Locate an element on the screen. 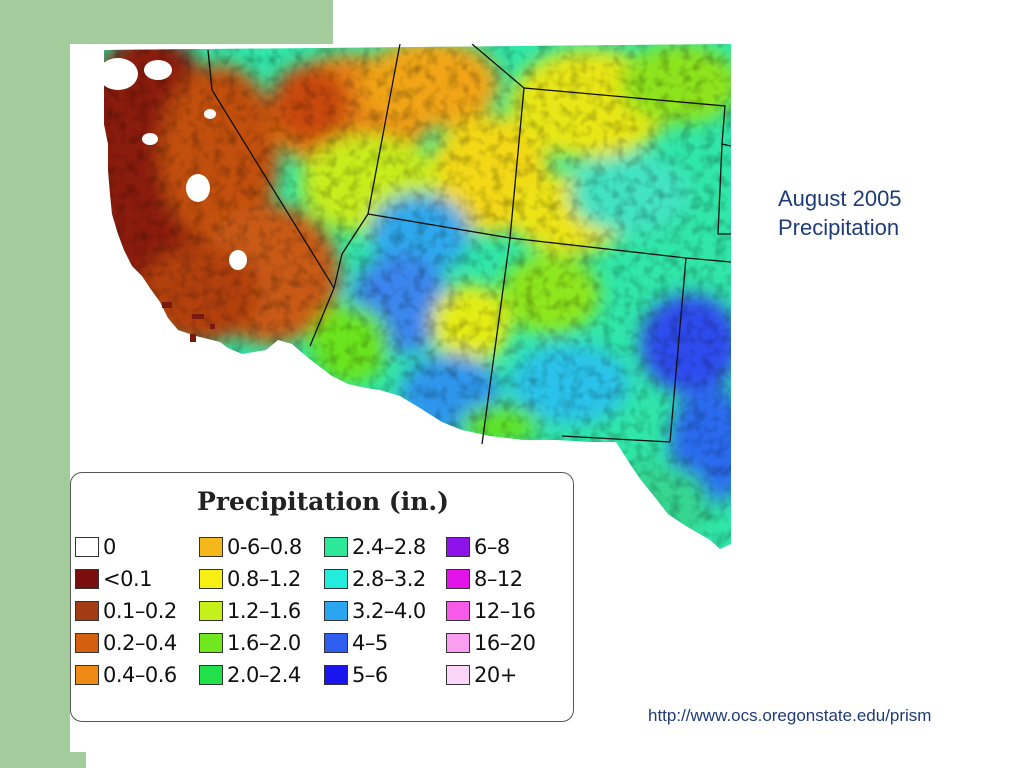 This screenshot has height=768, width=1024. legend-item: 1.6–2.0 is located at coordinates (250, 643).